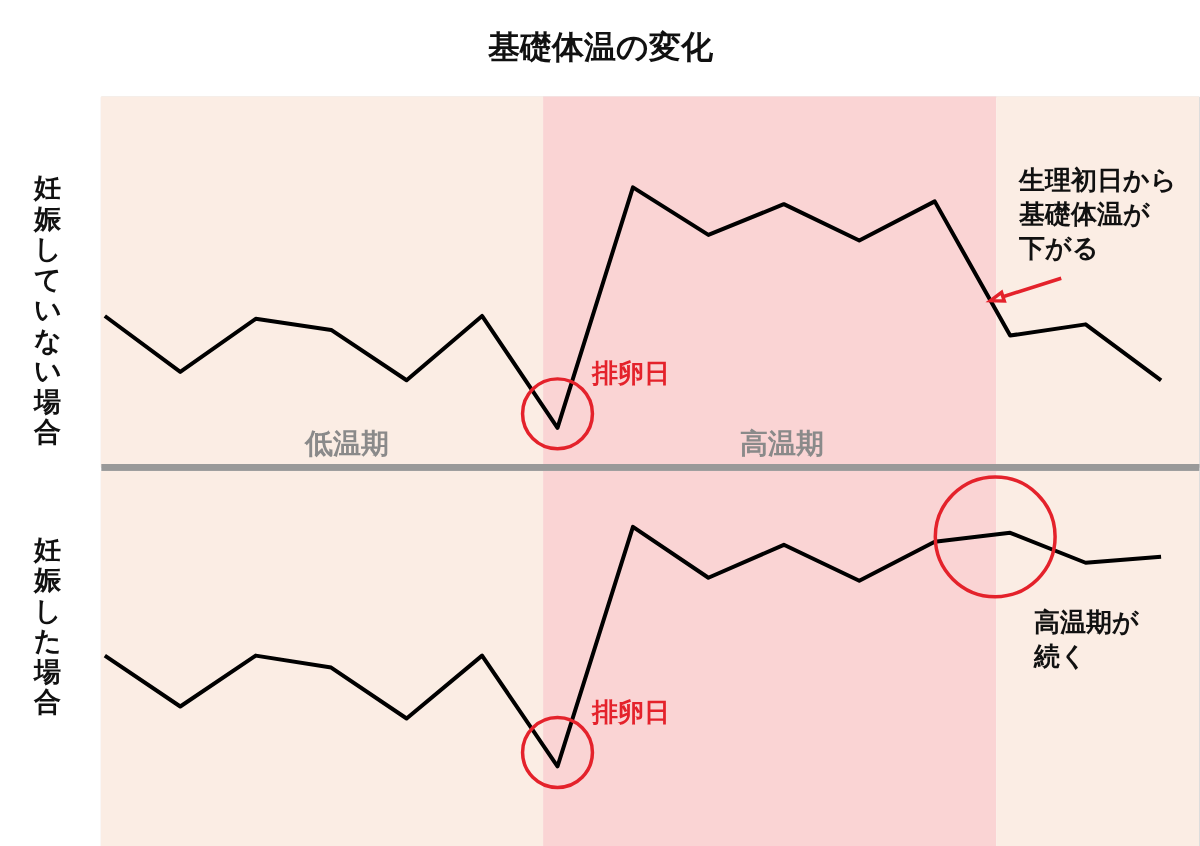 Image resolution: width=1200 pixels, height=846 pixels. Describe the element at coordinates (47, 309) in the screenshot. I see `text: 妊娠していない場合` at that location.